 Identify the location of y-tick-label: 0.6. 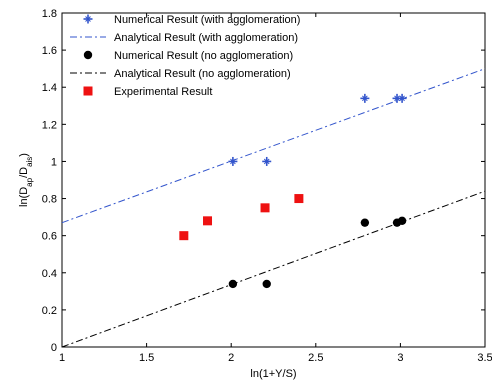
(49, 237).